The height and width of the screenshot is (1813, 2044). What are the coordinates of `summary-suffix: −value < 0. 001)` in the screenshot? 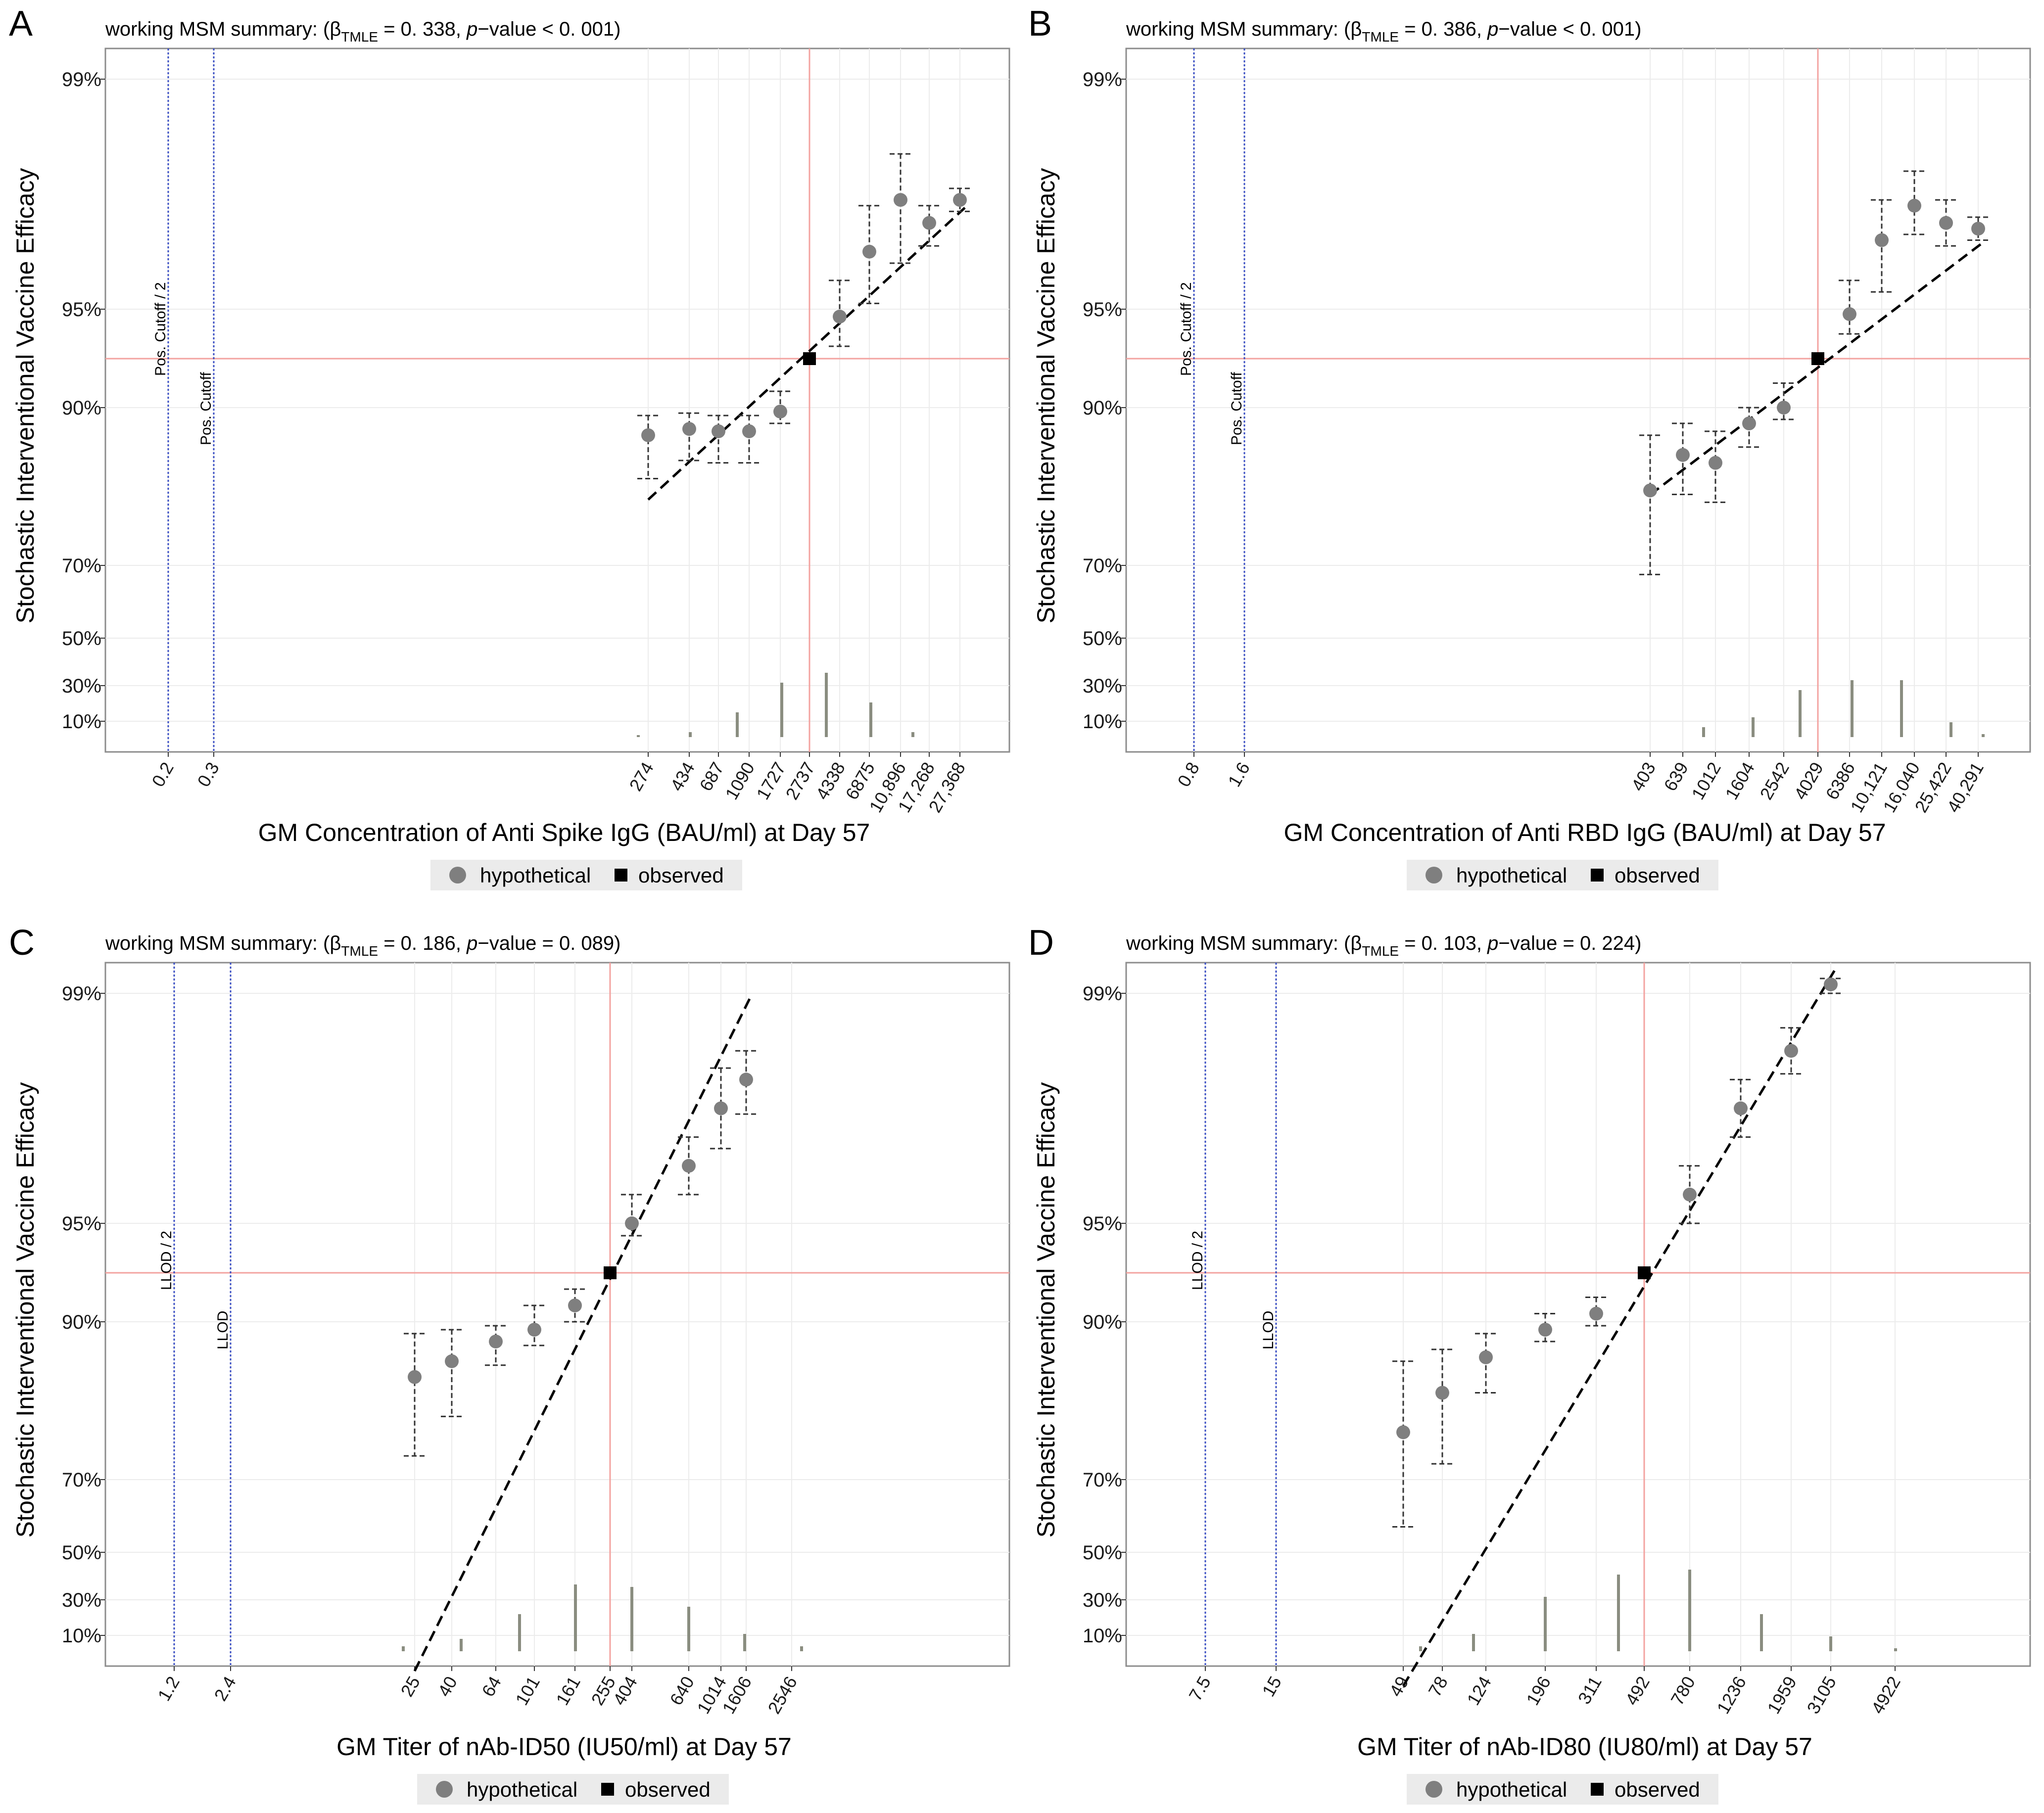 It's located at (548, 29).